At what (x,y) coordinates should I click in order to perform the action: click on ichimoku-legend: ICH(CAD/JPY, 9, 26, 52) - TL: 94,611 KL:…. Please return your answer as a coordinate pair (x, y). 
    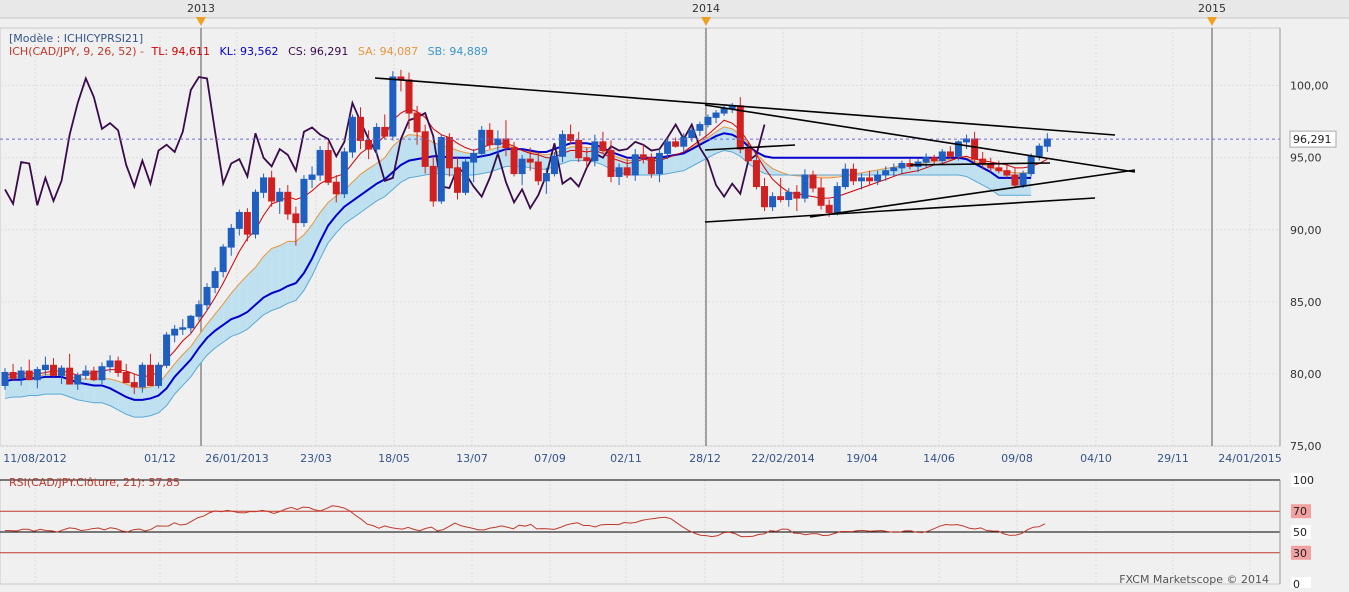
    Looking at the image, I should click on (248, 51).